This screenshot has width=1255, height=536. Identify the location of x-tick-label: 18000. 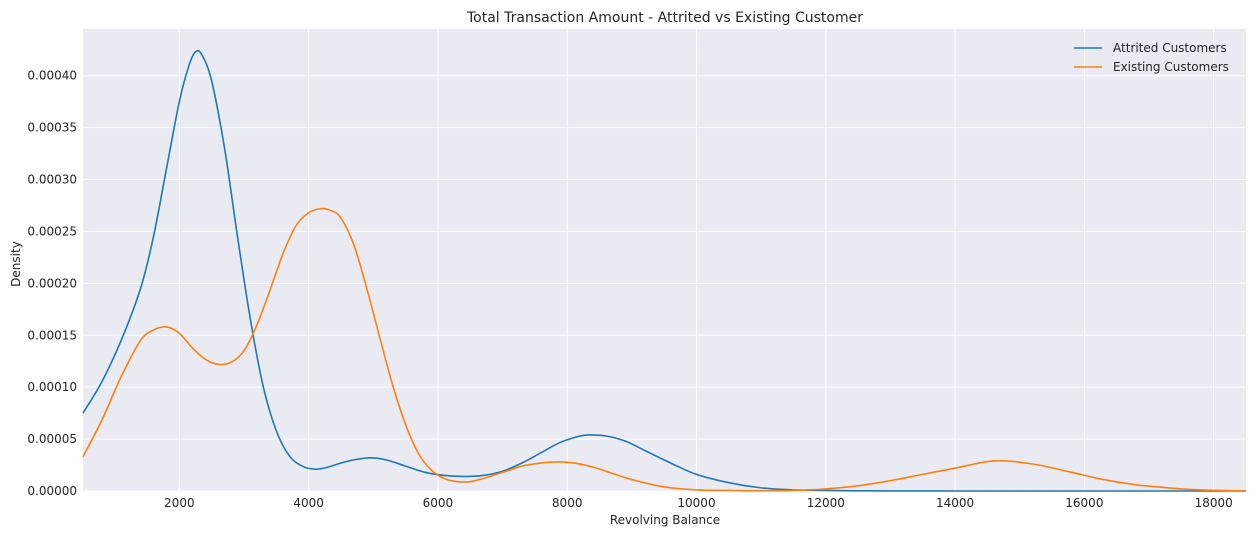
(1214, 503).